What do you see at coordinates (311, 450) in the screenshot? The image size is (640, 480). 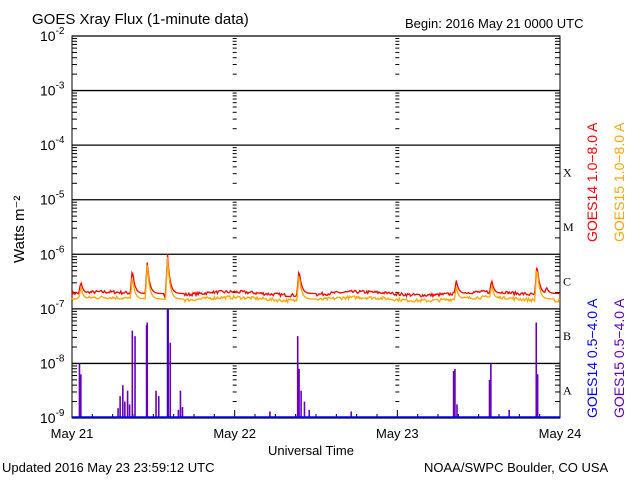 I see `x-axis-label: Universal Time` at bounding box center [311, 450].